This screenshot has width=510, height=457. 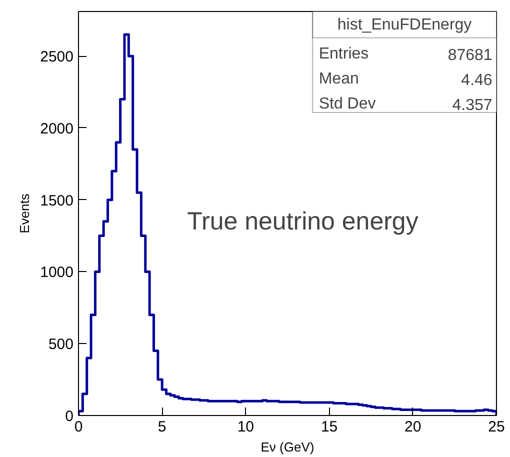 What do you see at coordinates (57, 201) in the screenshot?
I see `y-tick-label: 1500` at bounding box center [57, 201].